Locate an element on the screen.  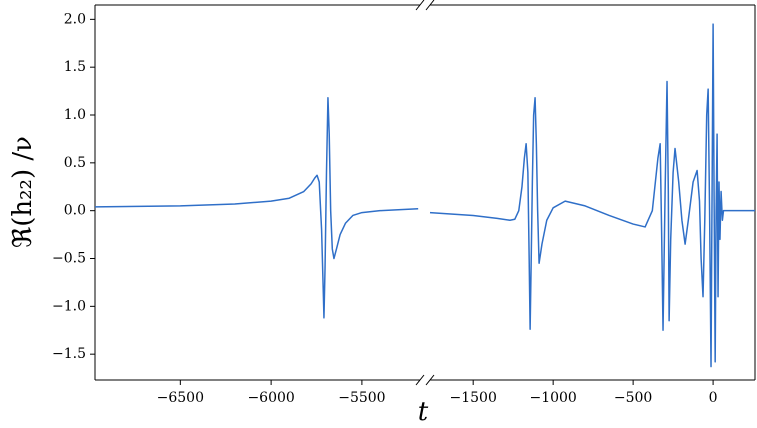
y-tick-label: −1.5 is located at coordinates (69, 354).